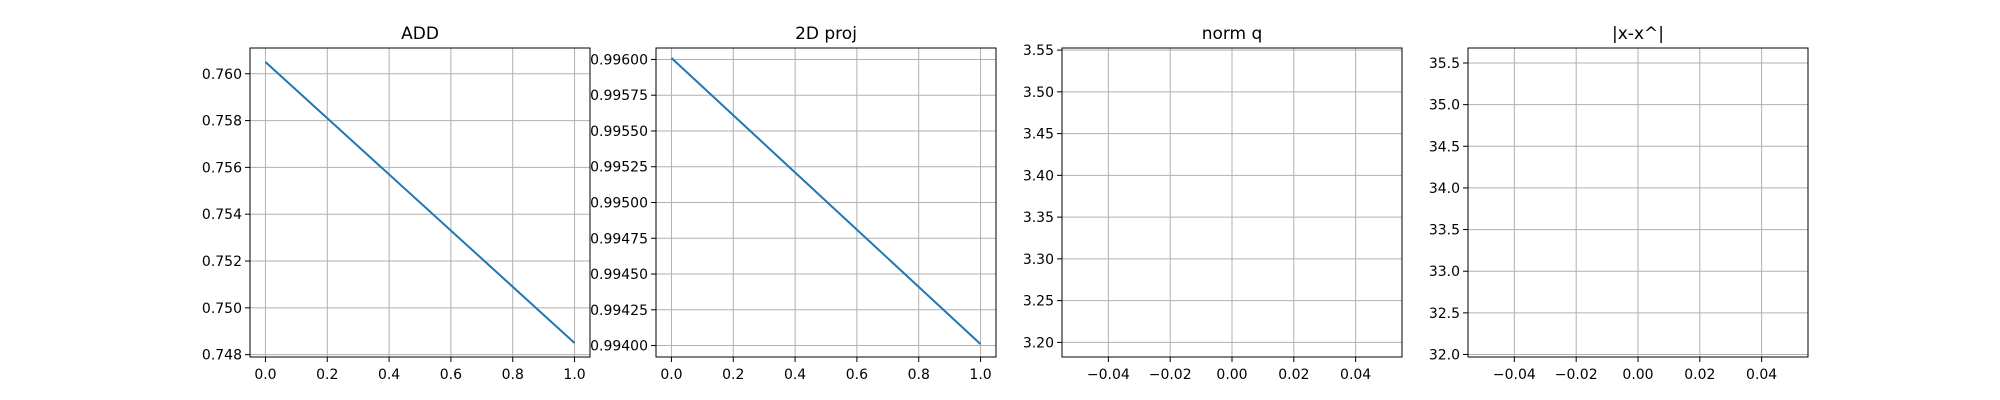  I want to click on y-tick-label: 0.99575, so click(619, 96).